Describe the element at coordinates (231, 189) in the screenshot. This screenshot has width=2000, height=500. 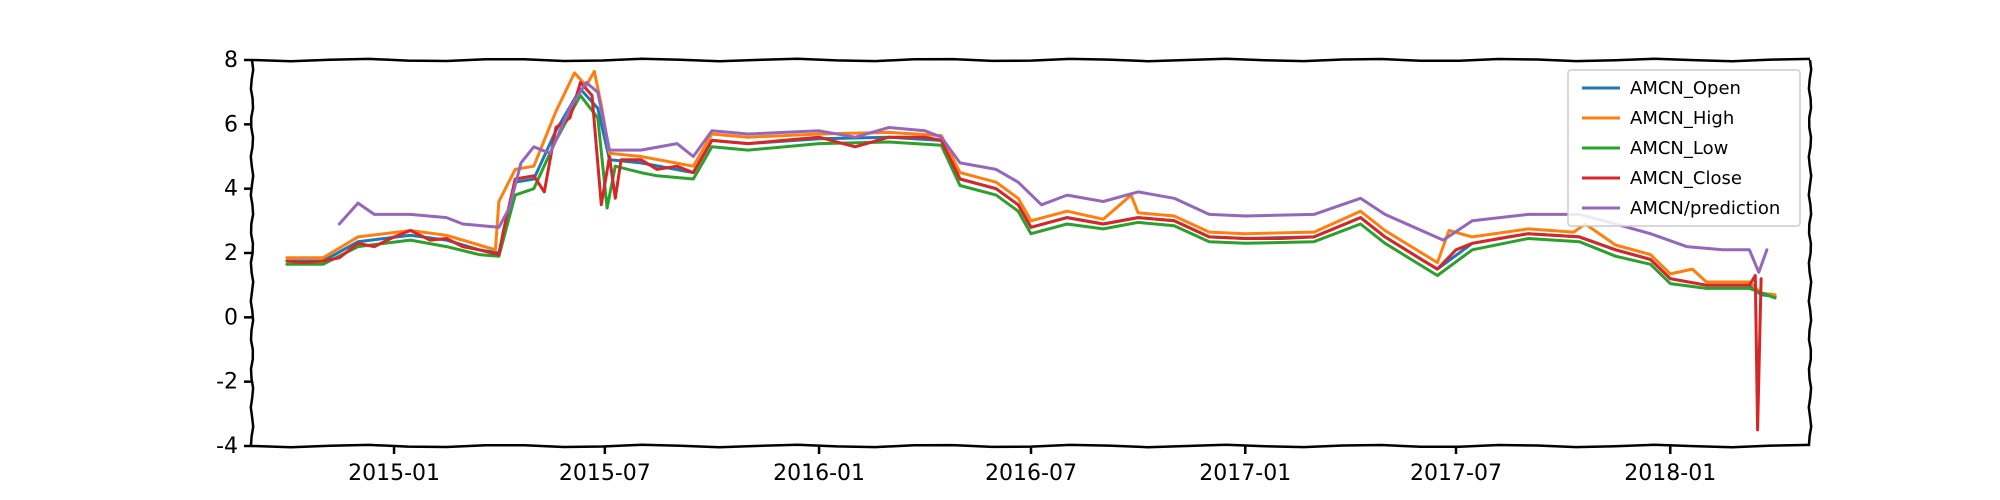
I see `y-tick-label: 4` at that location.